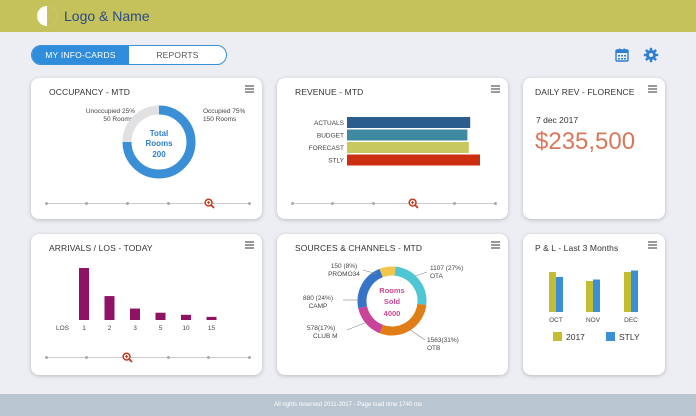 The image size is (696, 416). I want to click on center-text-1: Total, so click(159, 133).